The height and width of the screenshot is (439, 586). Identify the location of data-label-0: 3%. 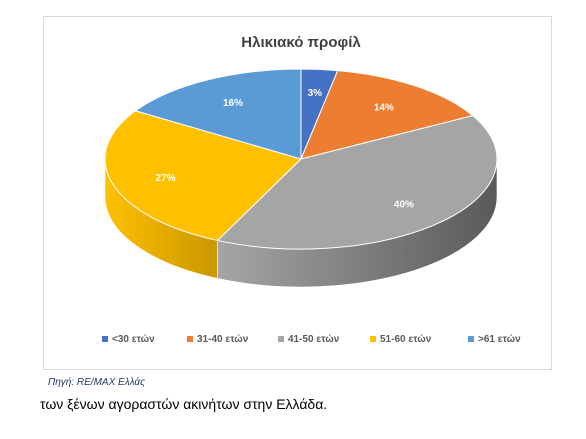
(315, 93).